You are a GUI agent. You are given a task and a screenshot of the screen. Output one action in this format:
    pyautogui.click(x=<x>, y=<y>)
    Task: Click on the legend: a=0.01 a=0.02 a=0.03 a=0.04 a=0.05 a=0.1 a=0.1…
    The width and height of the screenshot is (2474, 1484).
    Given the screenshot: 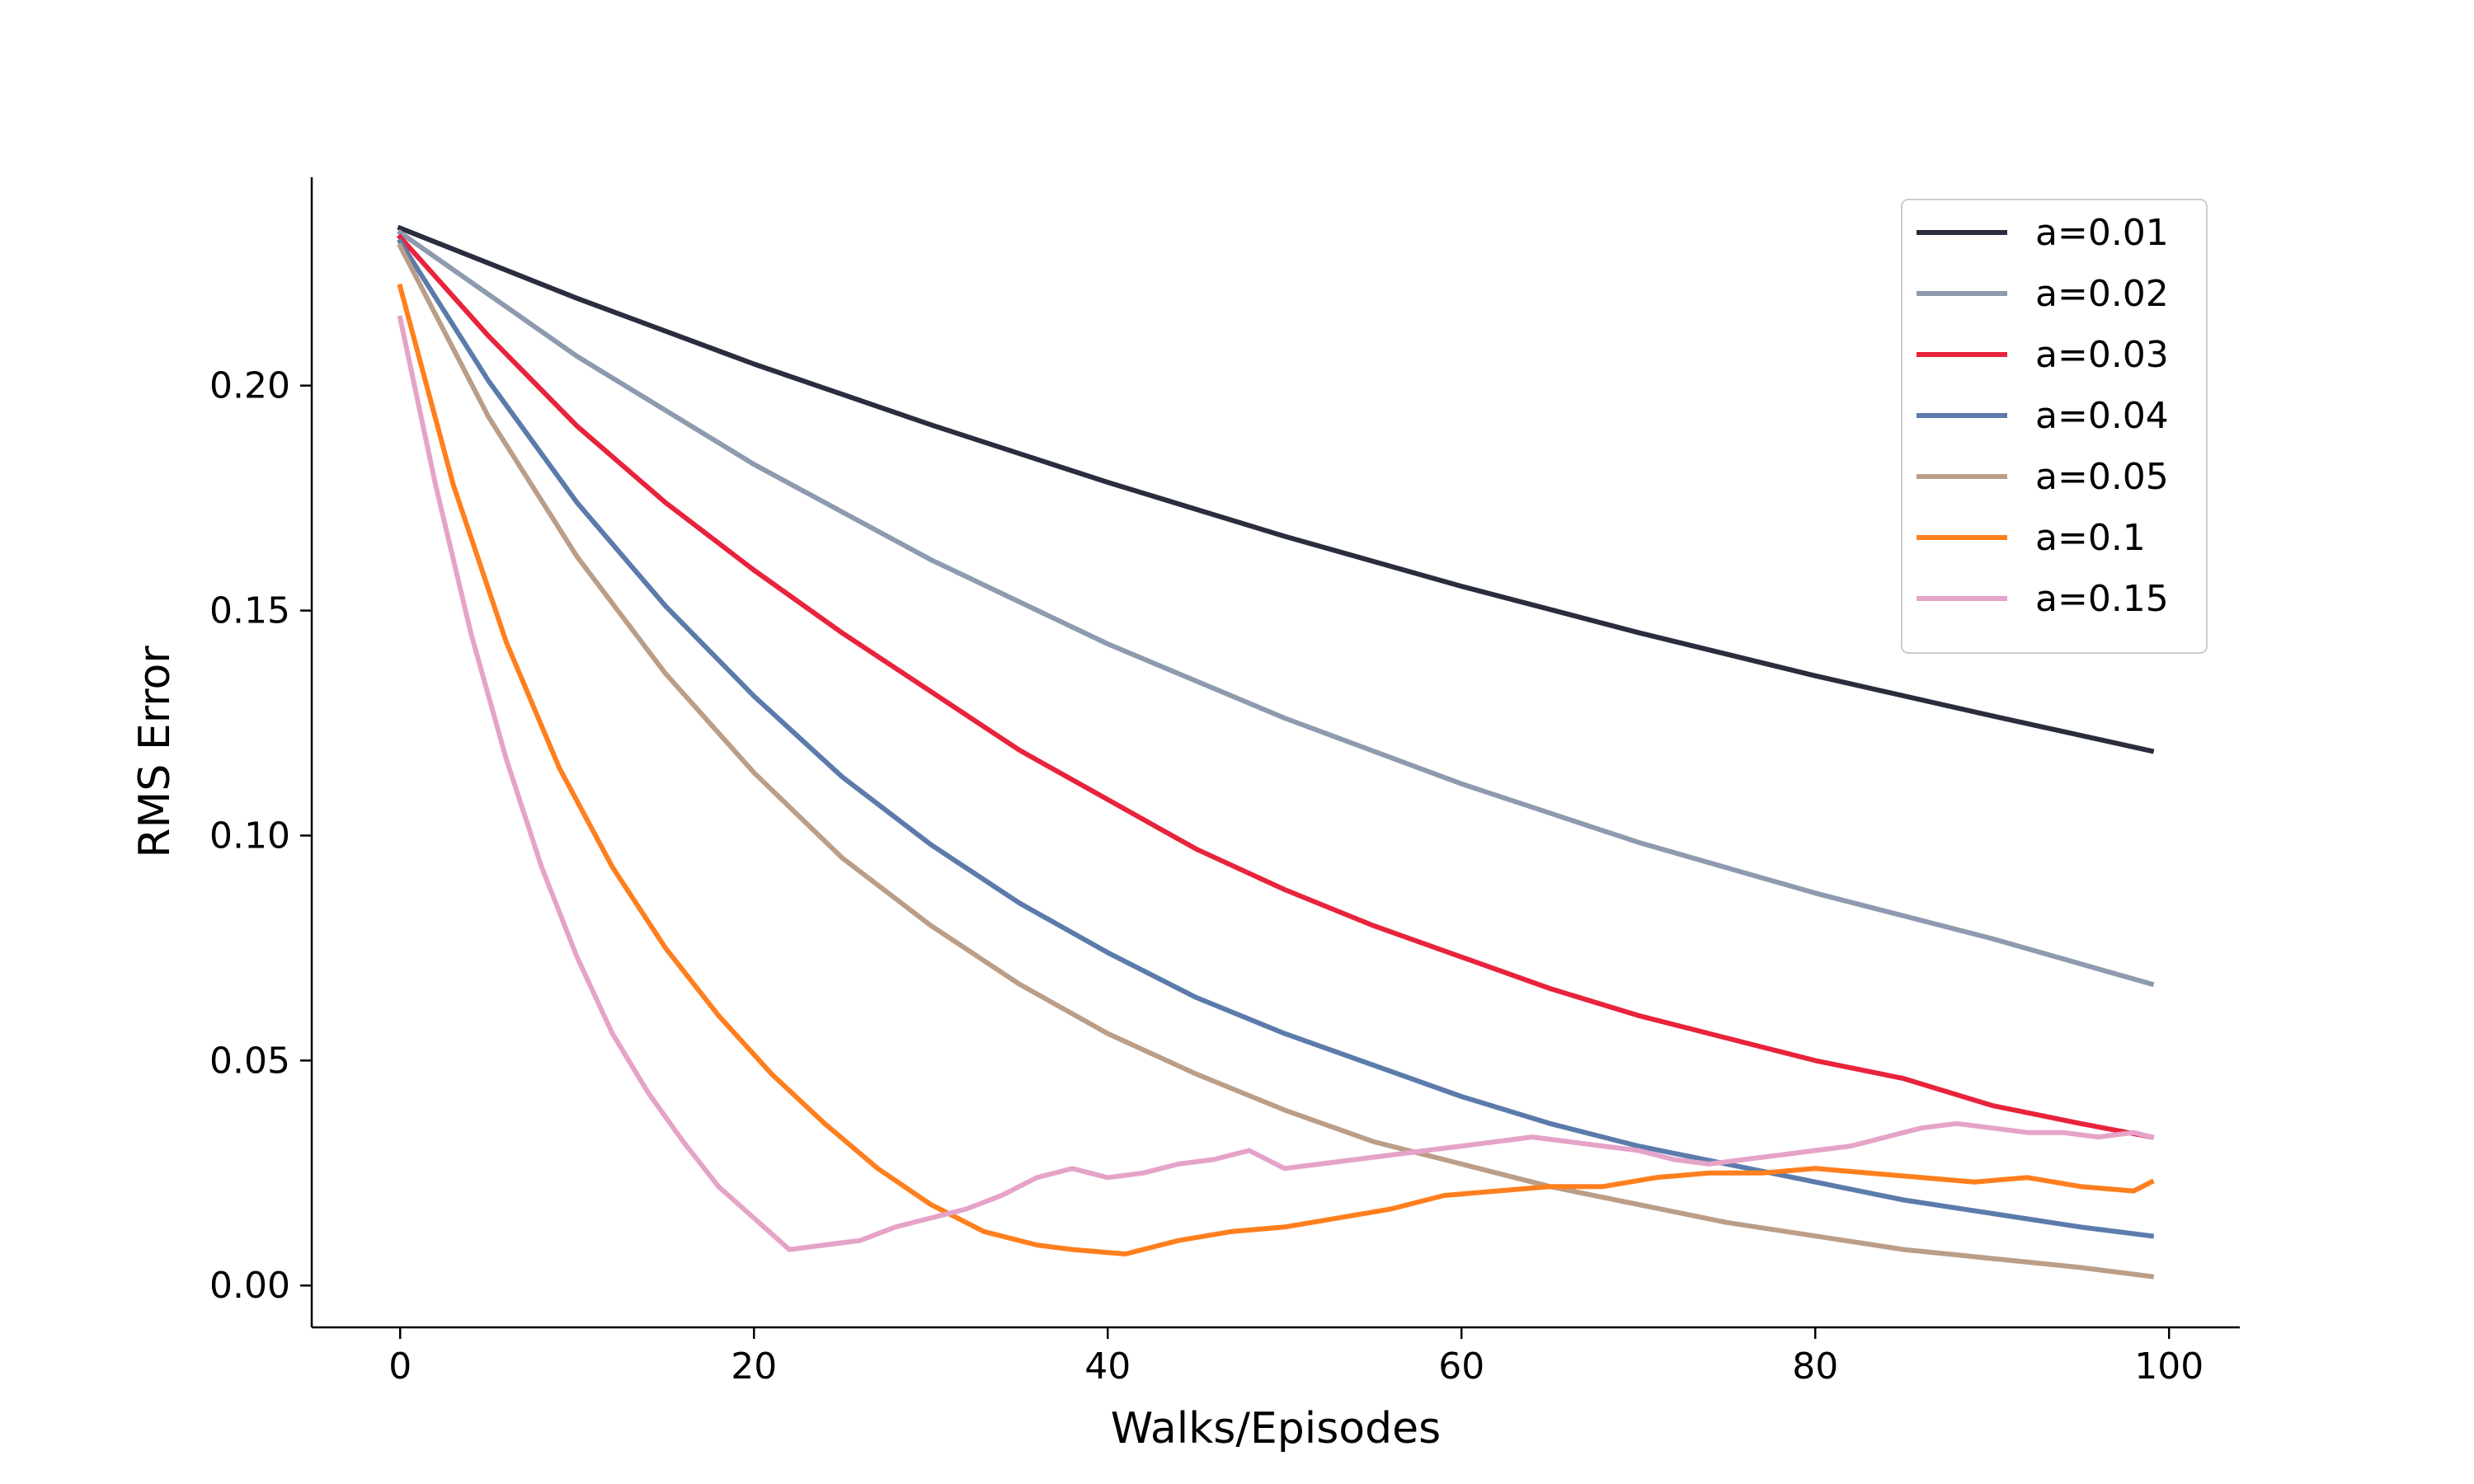 What is the action you would take?
    pyautogui.click(x=2054, y=426)
    